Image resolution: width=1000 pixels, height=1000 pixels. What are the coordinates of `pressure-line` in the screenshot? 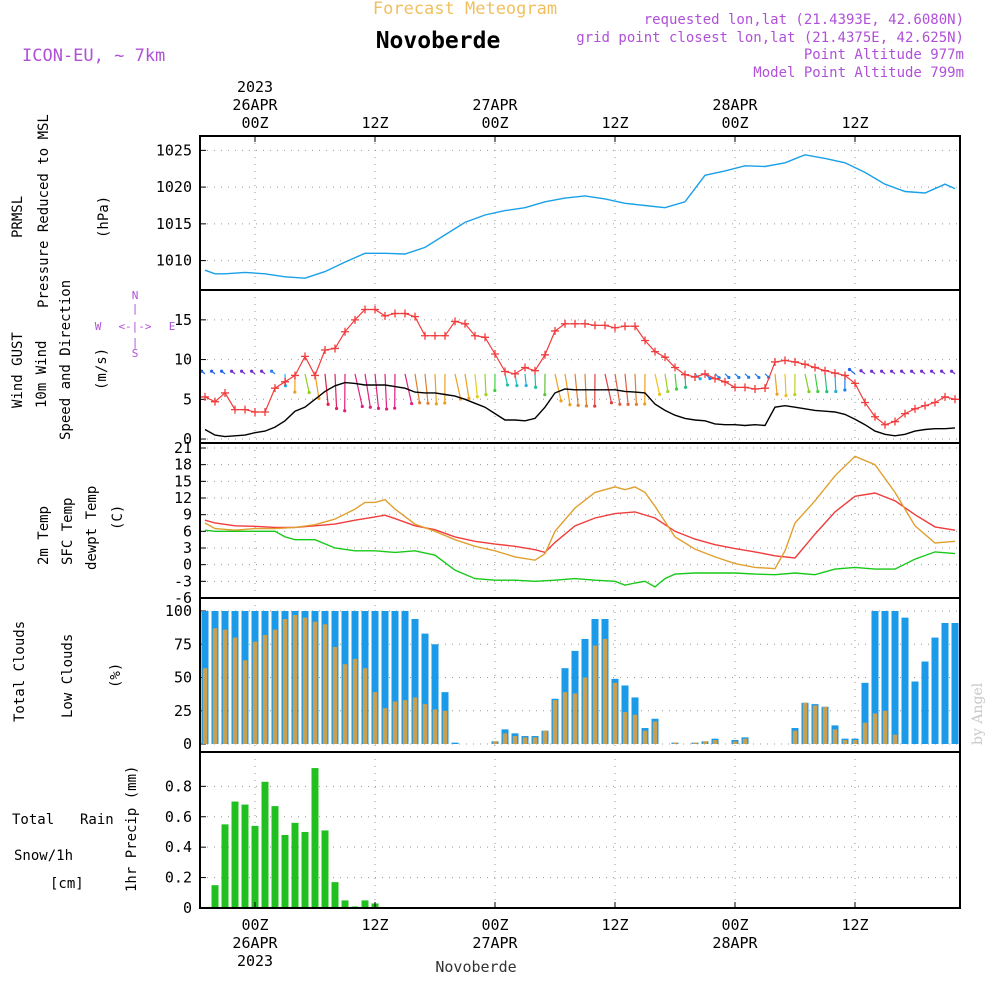 It's located at (580, 216).